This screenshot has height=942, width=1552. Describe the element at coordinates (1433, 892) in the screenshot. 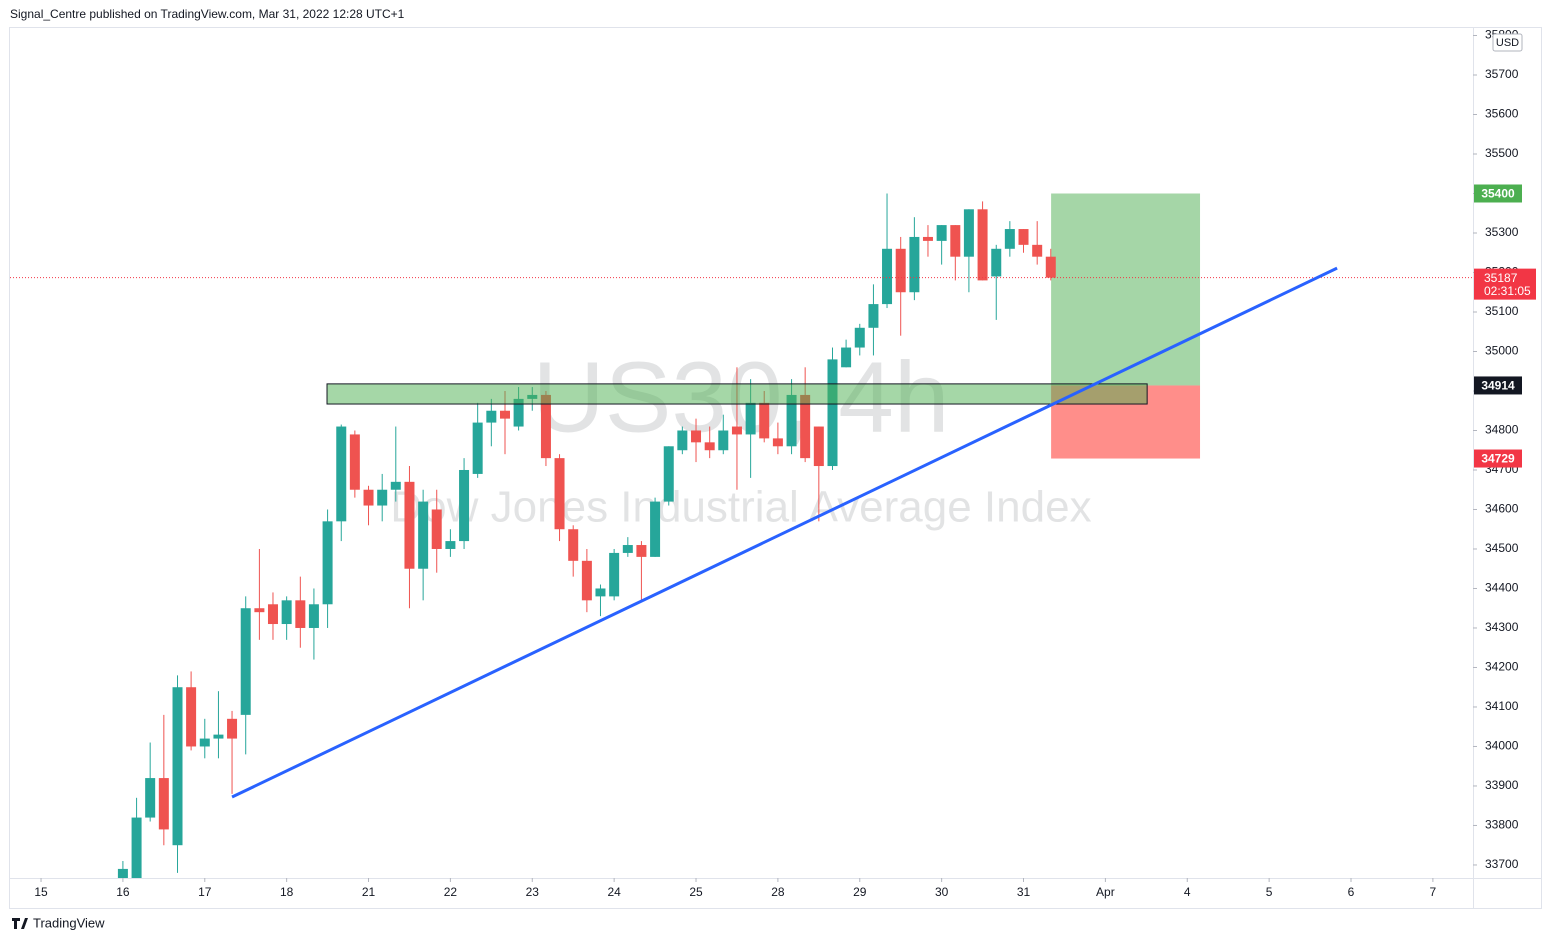

I see `x-tick-label: 7` at that location.